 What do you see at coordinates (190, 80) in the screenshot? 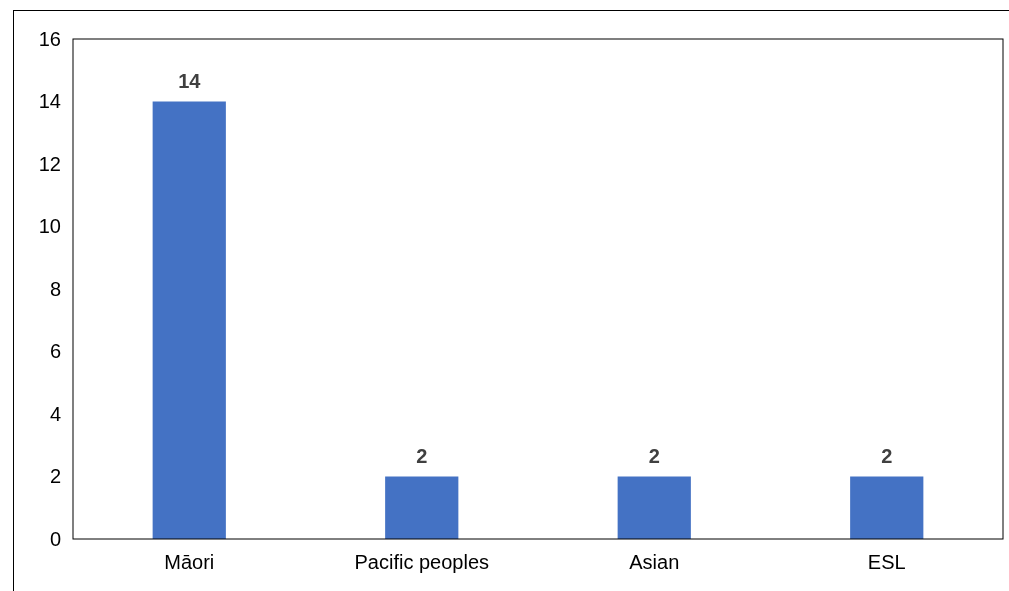
I see `data-label: 14` at bounding box center [190, 80].